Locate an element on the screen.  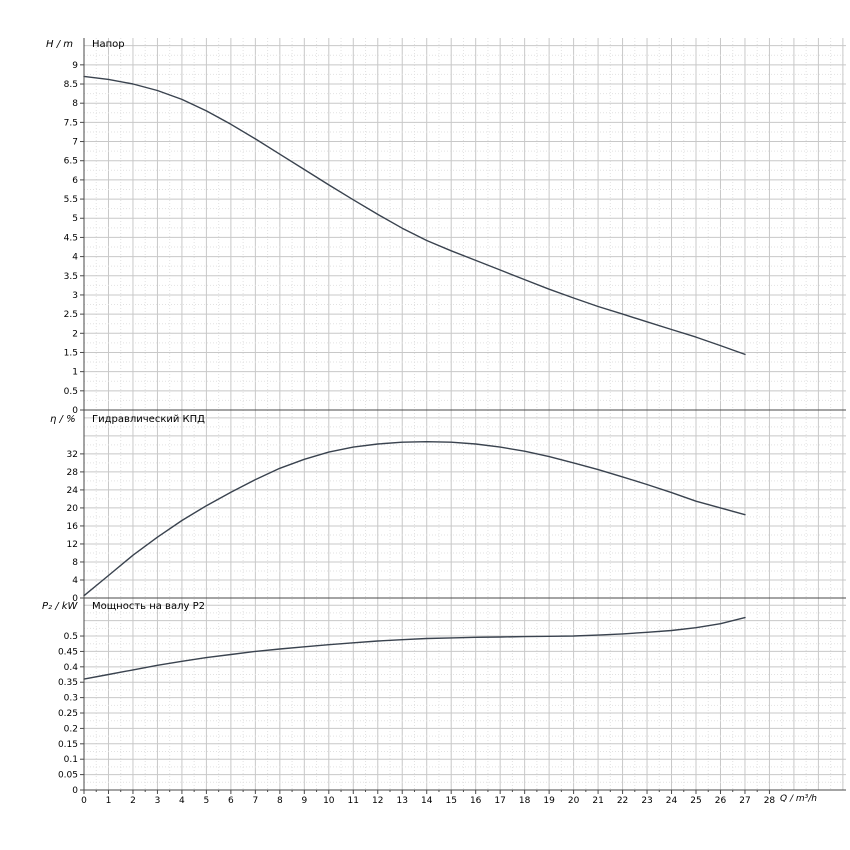
power-axis-label: P₂ / kW is located at coordinates (60, 606).